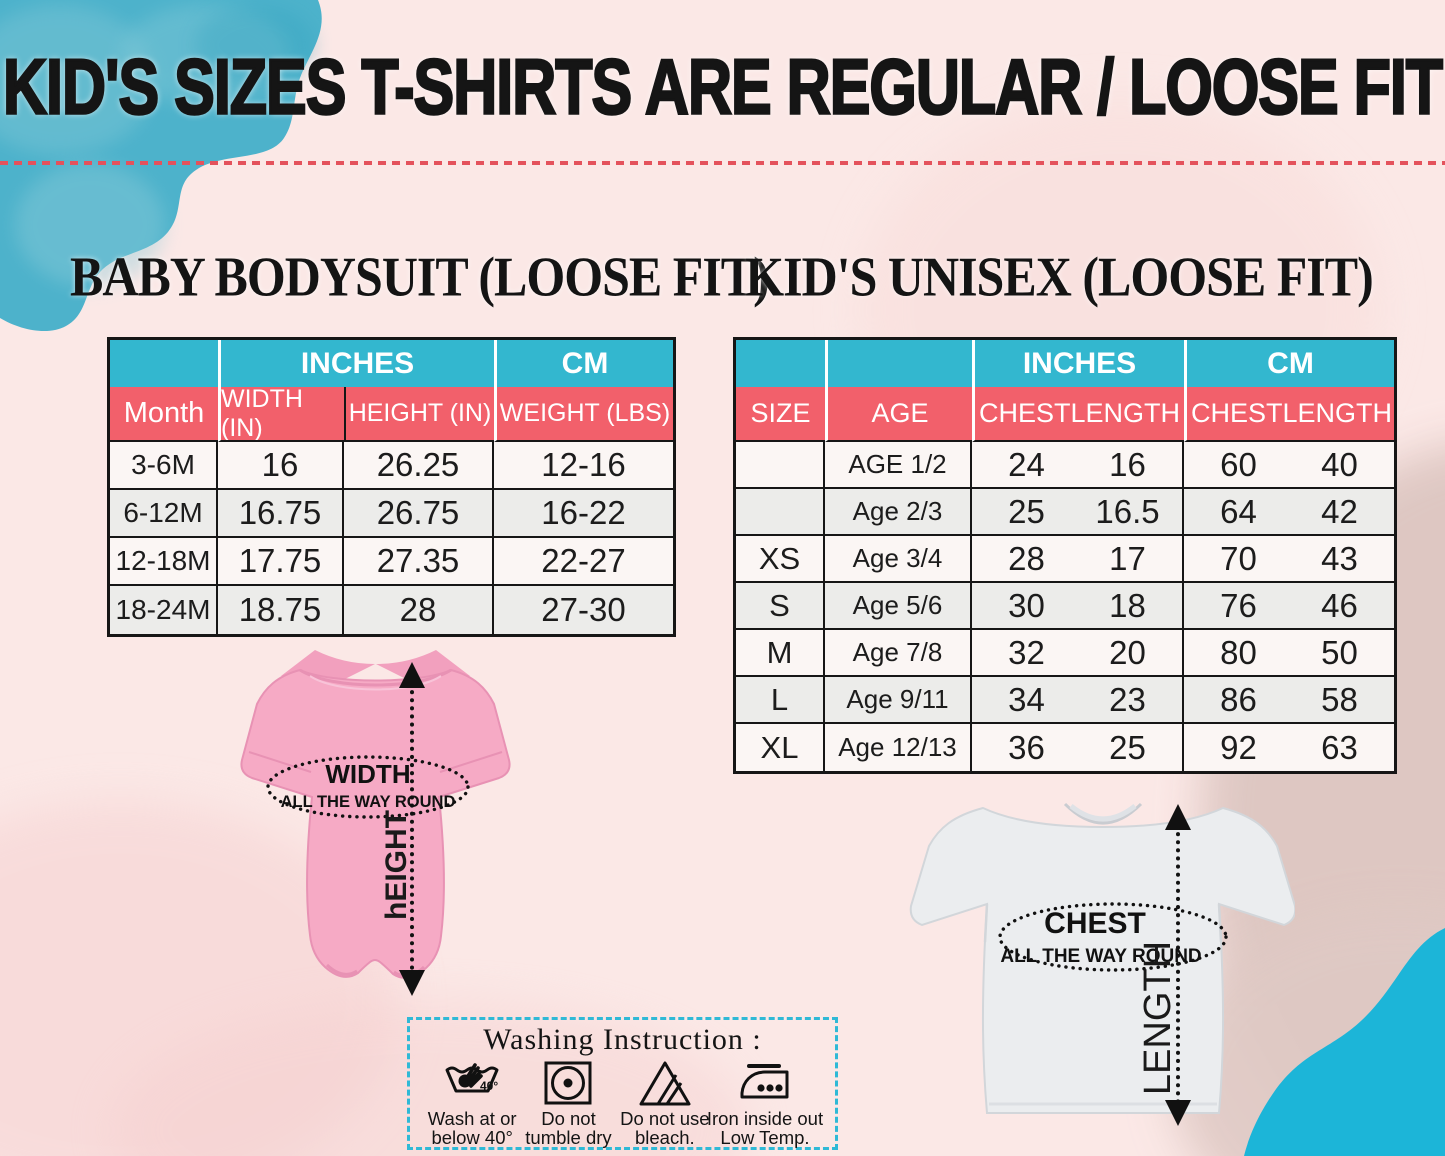 This screenshot has width=1445, height=1156. Describe the element at coordinates (1078, 465) in the screenshot. I see `table-cell-pair: 24 16` at that location.